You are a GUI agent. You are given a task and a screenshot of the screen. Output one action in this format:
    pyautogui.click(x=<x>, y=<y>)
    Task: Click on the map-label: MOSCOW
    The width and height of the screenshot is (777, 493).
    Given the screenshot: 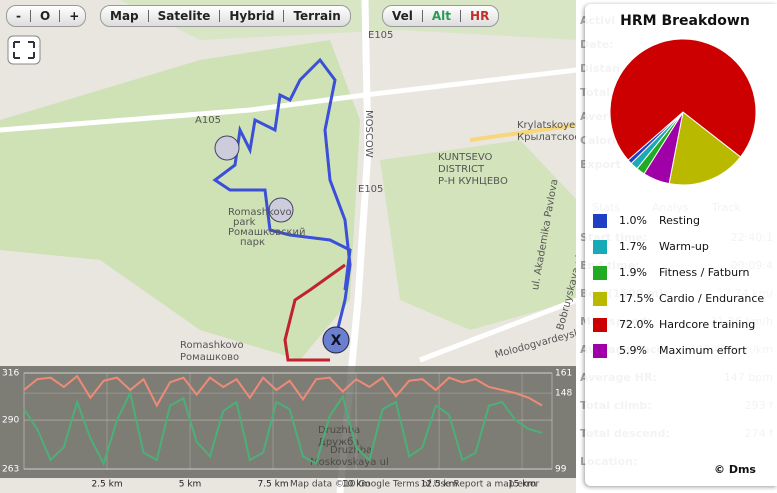 What is the action you would take?
    pyautogui.click(x=368, y=134)
    